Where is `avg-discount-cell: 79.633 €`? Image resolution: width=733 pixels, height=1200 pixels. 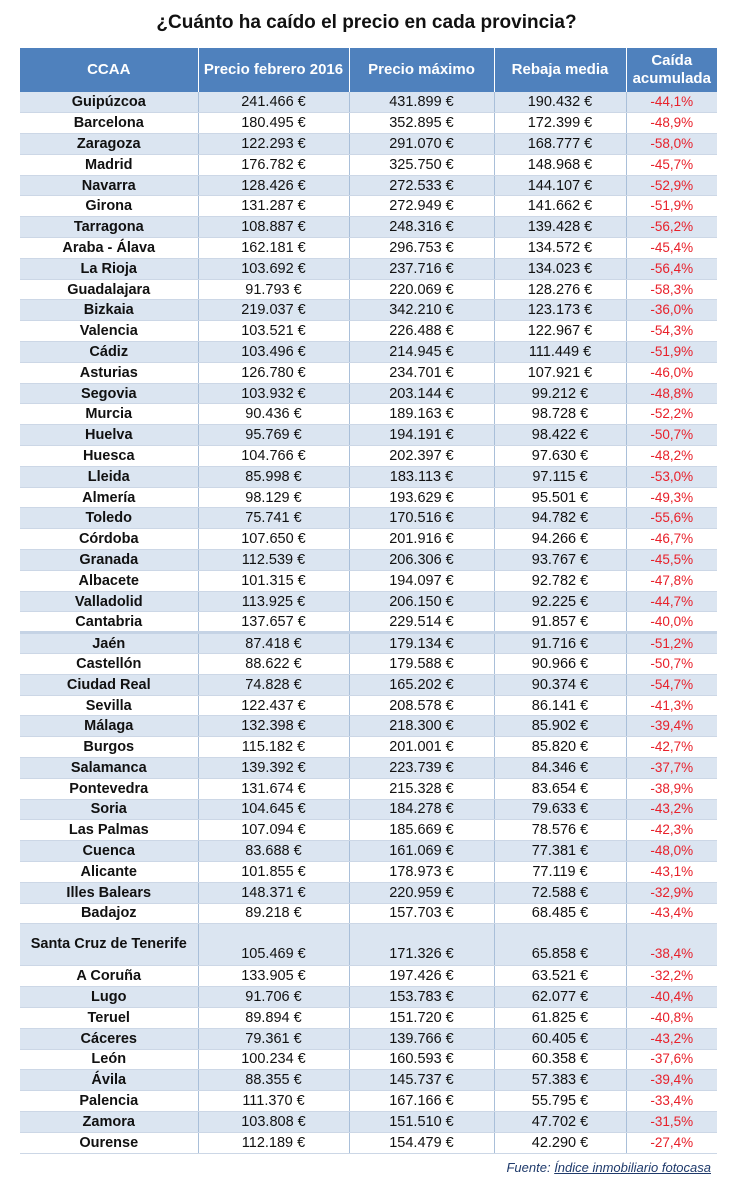 avg-discount-cell: 79.633 € is located at coordinates (560, 810).